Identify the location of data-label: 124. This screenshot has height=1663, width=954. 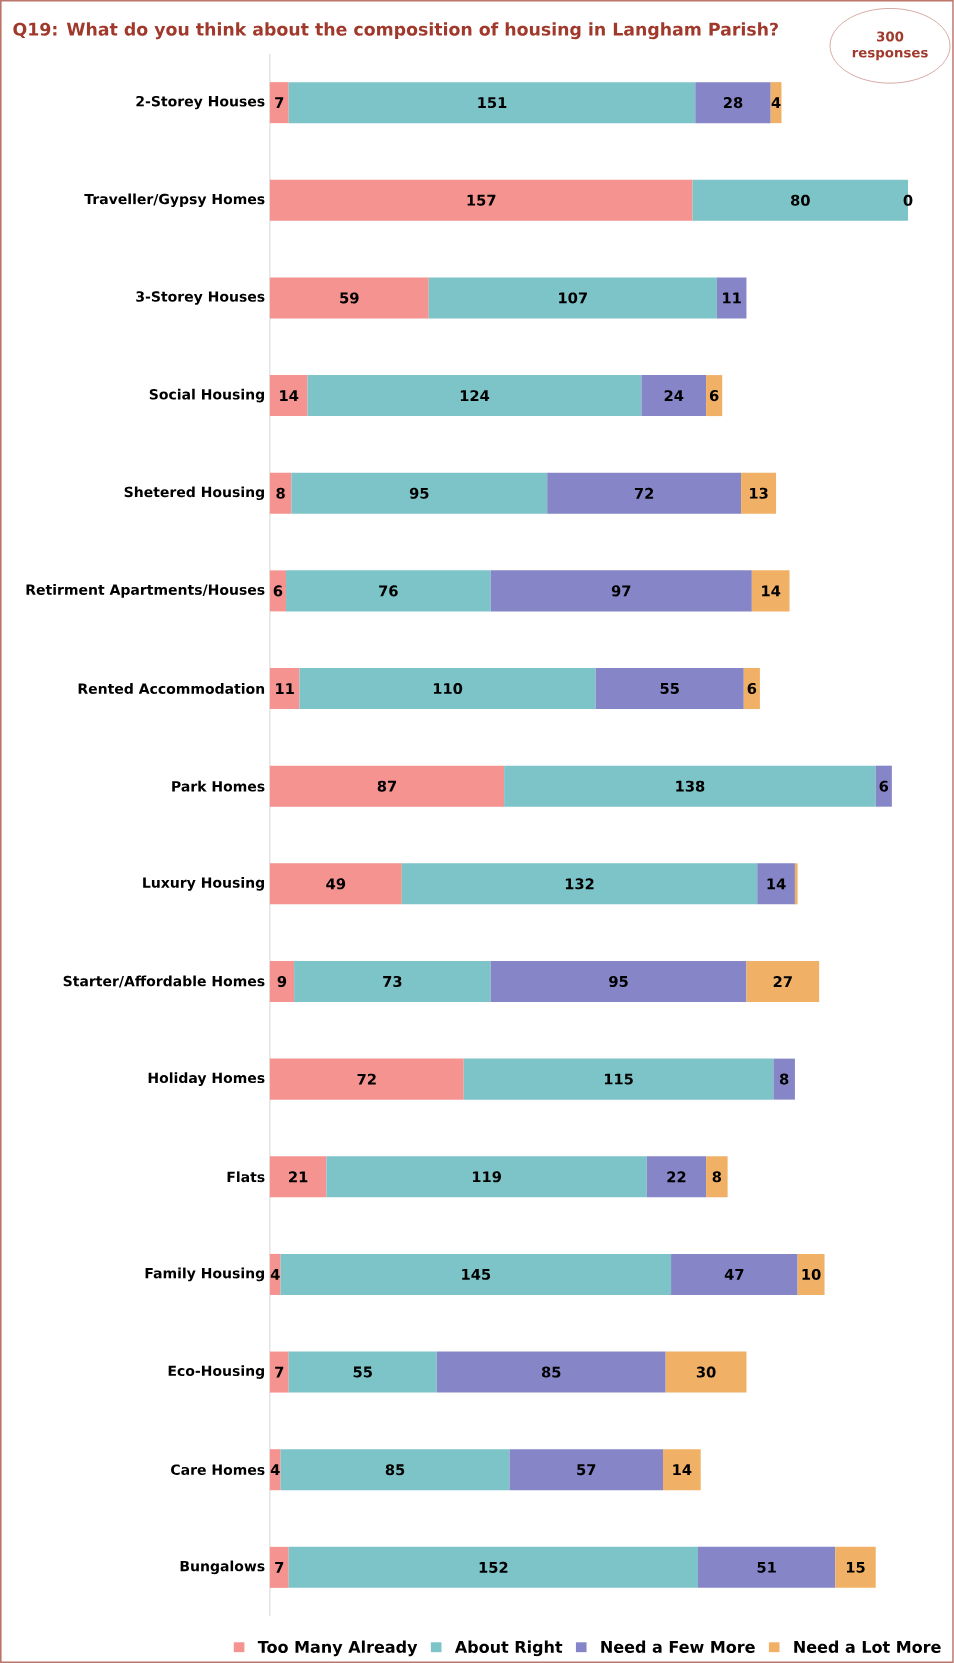
(475, 396).